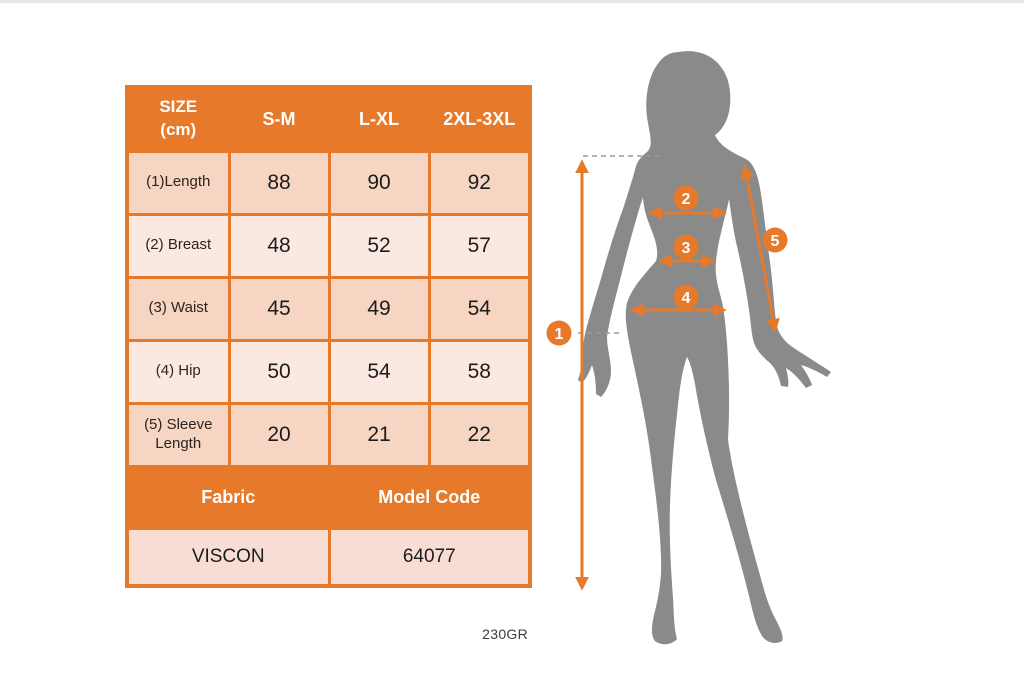 This screenshot has width=1024, height=689. I want to click on breast-l-xl: 52, so click(379, 245).